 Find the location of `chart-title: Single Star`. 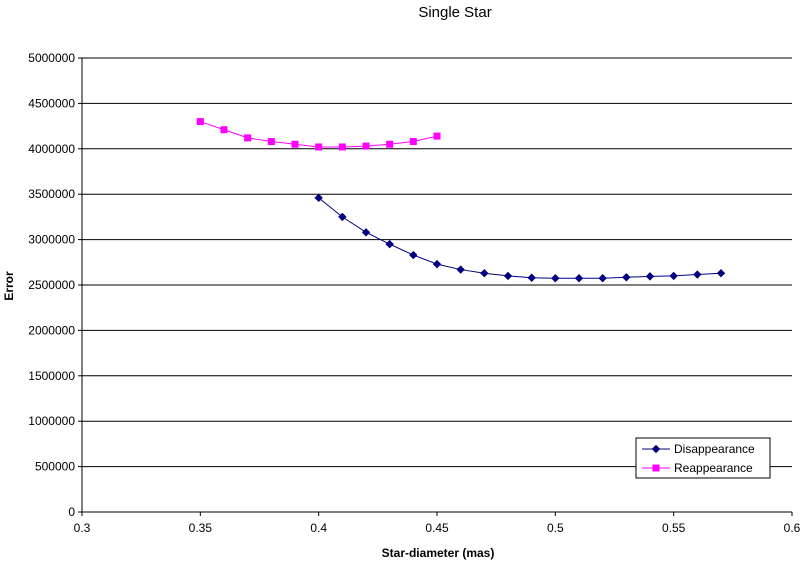

chart-title: Single Star is located at coordinates (454, 12).